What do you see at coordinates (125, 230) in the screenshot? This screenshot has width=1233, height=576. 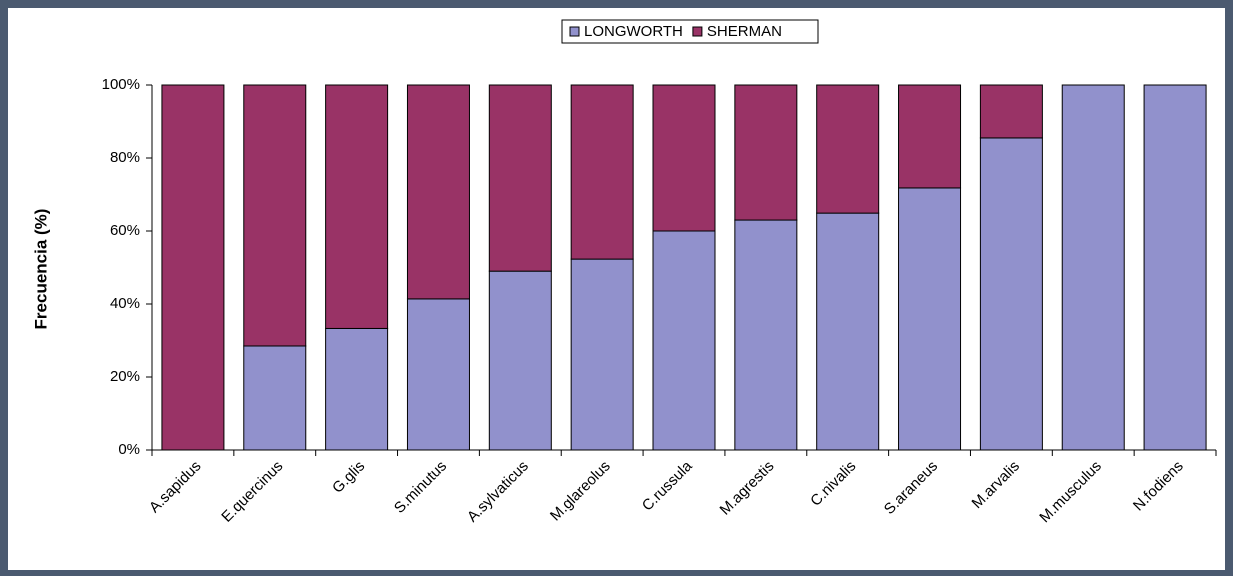 I see `y-tick-label: 60%` at bounding box center [125, 230].